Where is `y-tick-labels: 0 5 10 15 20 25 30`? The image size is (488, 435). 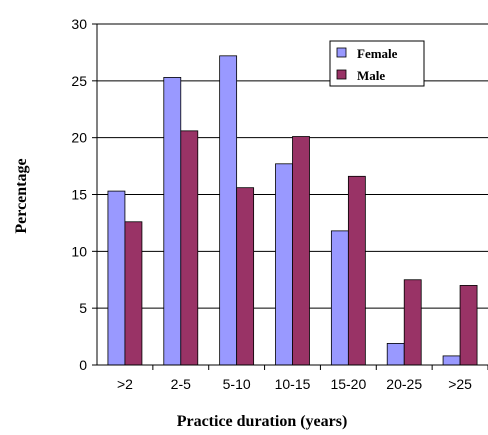
y-tick-labels: 0 5 10 15 20 25 30 is located at coordinates (79, 194).